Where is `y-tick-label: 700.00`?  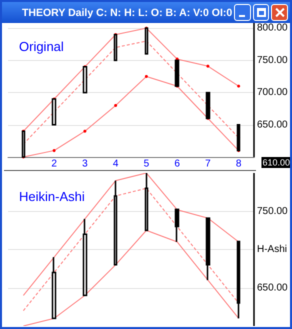
y-tick-label: 700.00 is located at coordinates (272, 92).